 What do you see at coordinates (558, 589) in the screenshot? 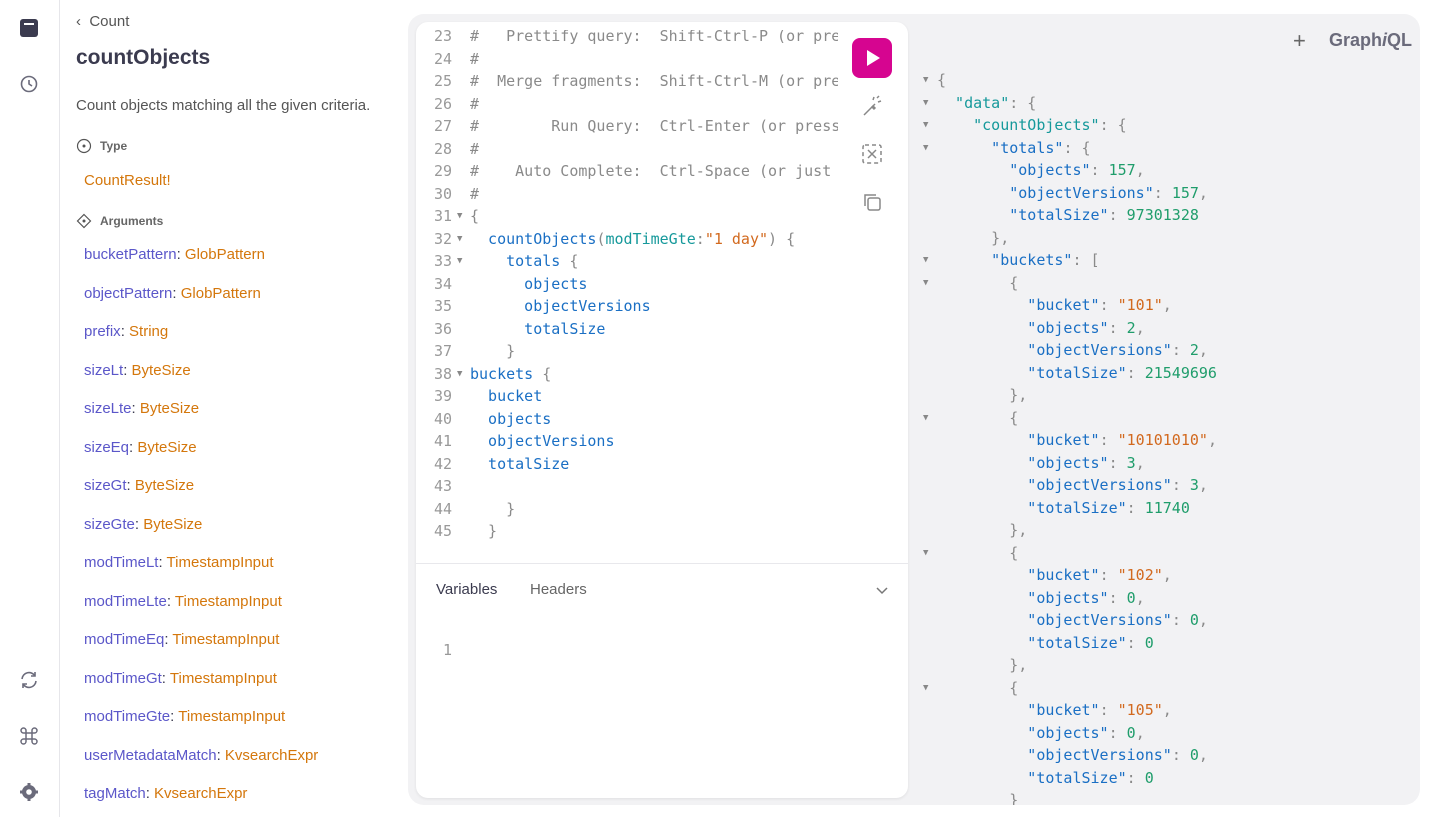
I see `editor-tab: Headers` at bounding box center [558, 589].